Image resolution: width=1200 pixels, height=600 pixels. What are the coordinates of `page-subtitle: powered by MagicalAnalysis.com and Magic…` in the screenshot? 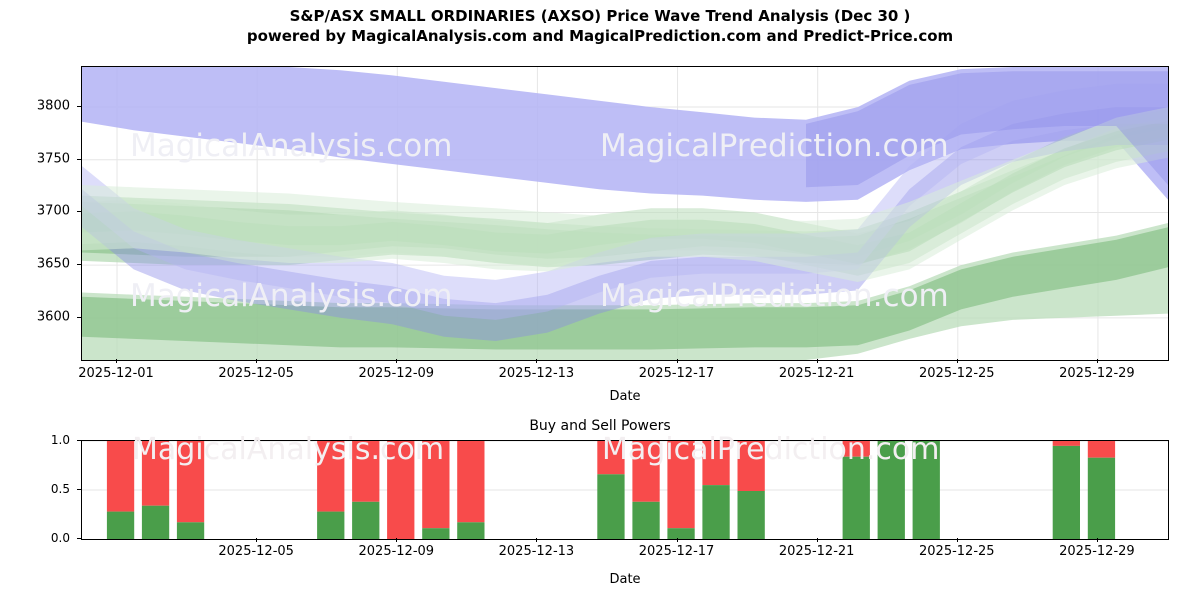 It's located at (600, 36).